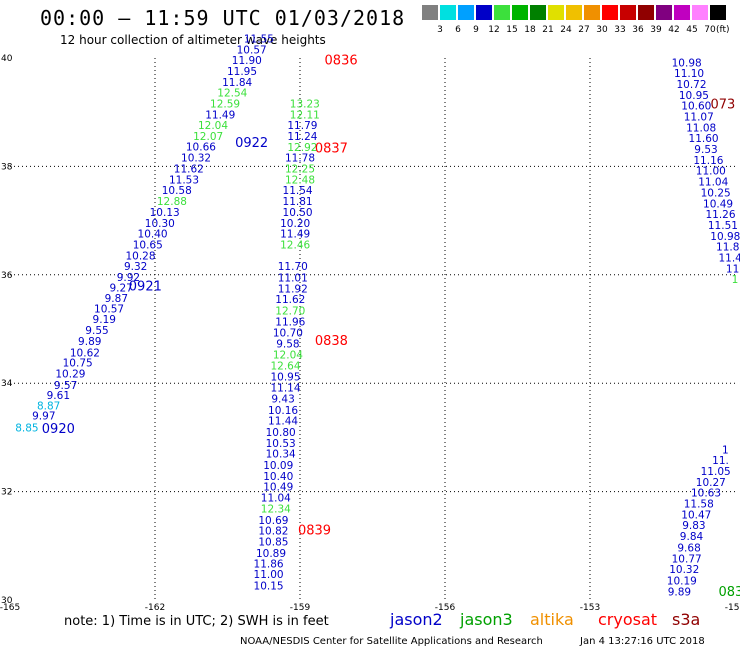 Image resolution: width=740 pixels, height=650 pixels. Describe the element at coordinates (642, 641) in the screenshot. I see `generated-timestamp: Jan 4 13:27:16 UTC 2018` at that location.